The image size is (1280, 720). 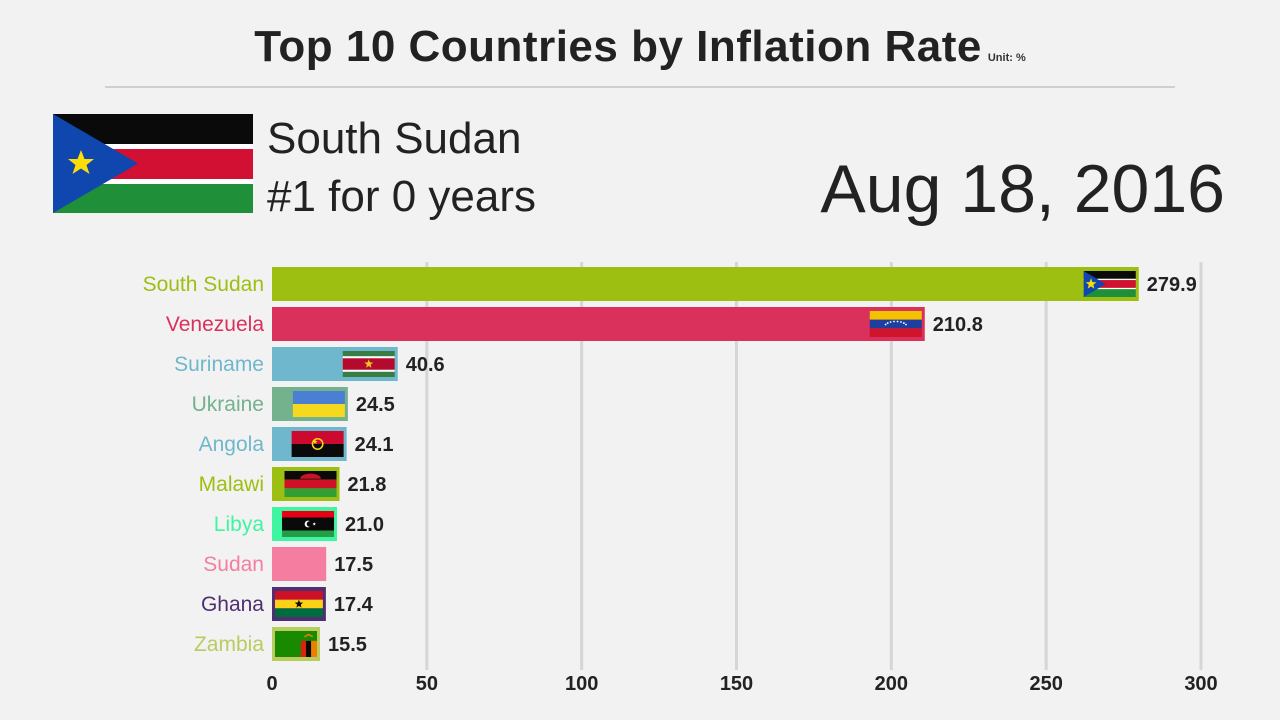 What do you see at coordinates (239, 524) in the screenshot?
I see `category-label: Libya` at bounding box center [239, 524].